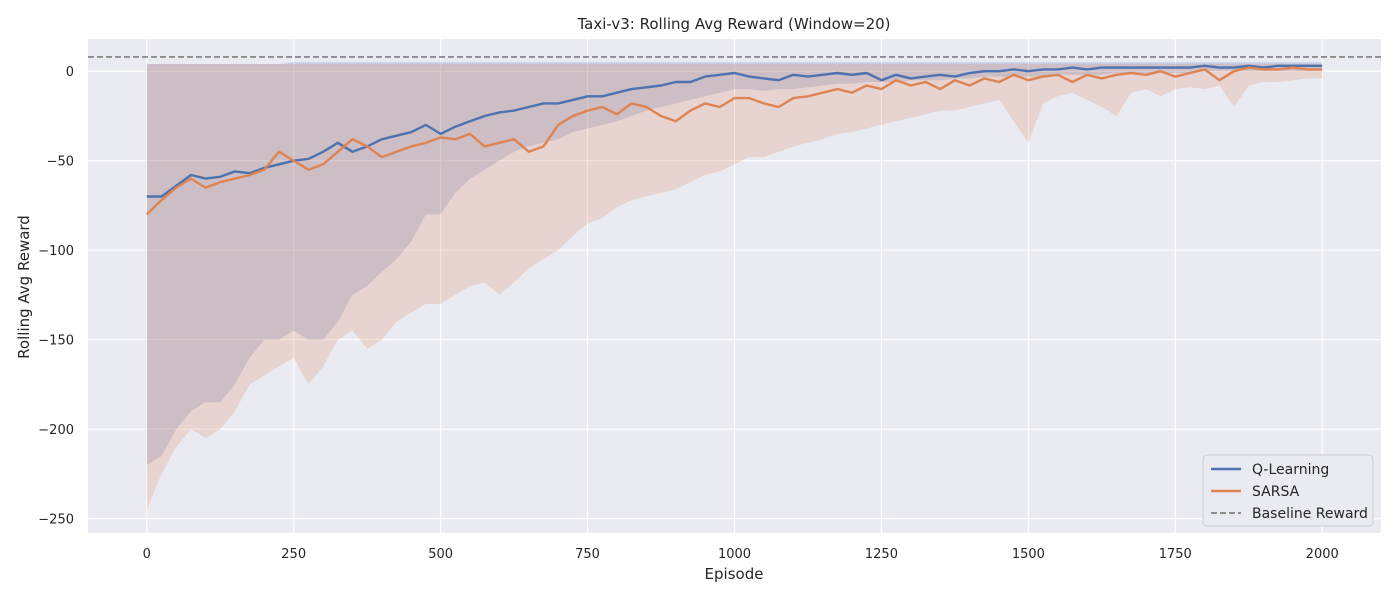 The height and width of the screenshot is (600, 1400). What do you see at coordinates (1322, 554) in the screenshot?
I see `x-tick-label: 2000` at bounding box center [1322, 554].